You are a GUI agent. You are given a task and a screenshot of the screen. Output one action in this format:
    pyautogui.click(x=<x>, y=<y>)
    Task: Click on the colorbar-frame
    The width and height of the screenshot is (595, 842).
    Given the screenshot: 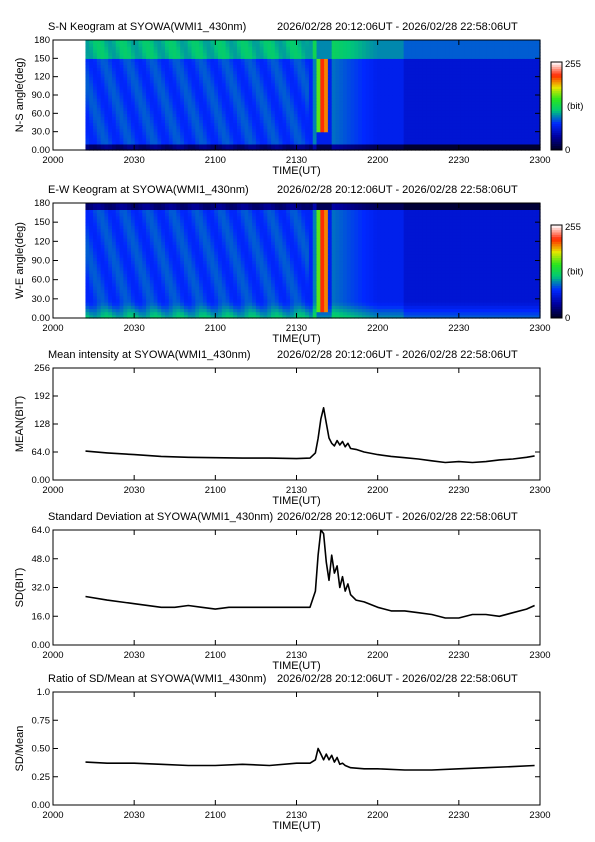 What is the action you would take?
    pyautogui.click(x=556, y=106)
    